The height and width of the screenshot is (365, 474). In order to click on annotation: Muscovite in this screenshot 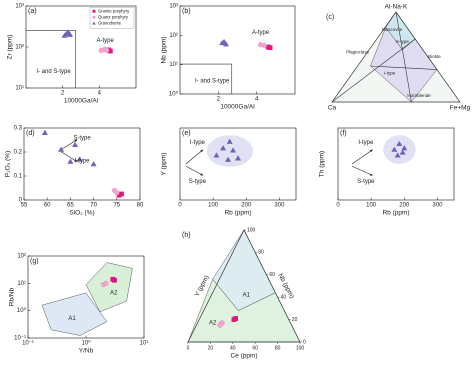, I will do `click(392, 29)`.